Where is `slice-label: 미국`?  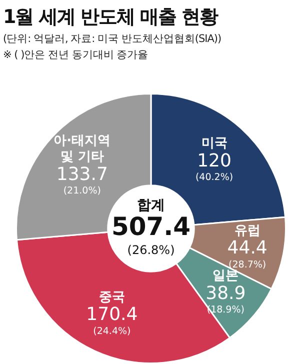
slice-label: 미국 is located at coordinates (214, 144).